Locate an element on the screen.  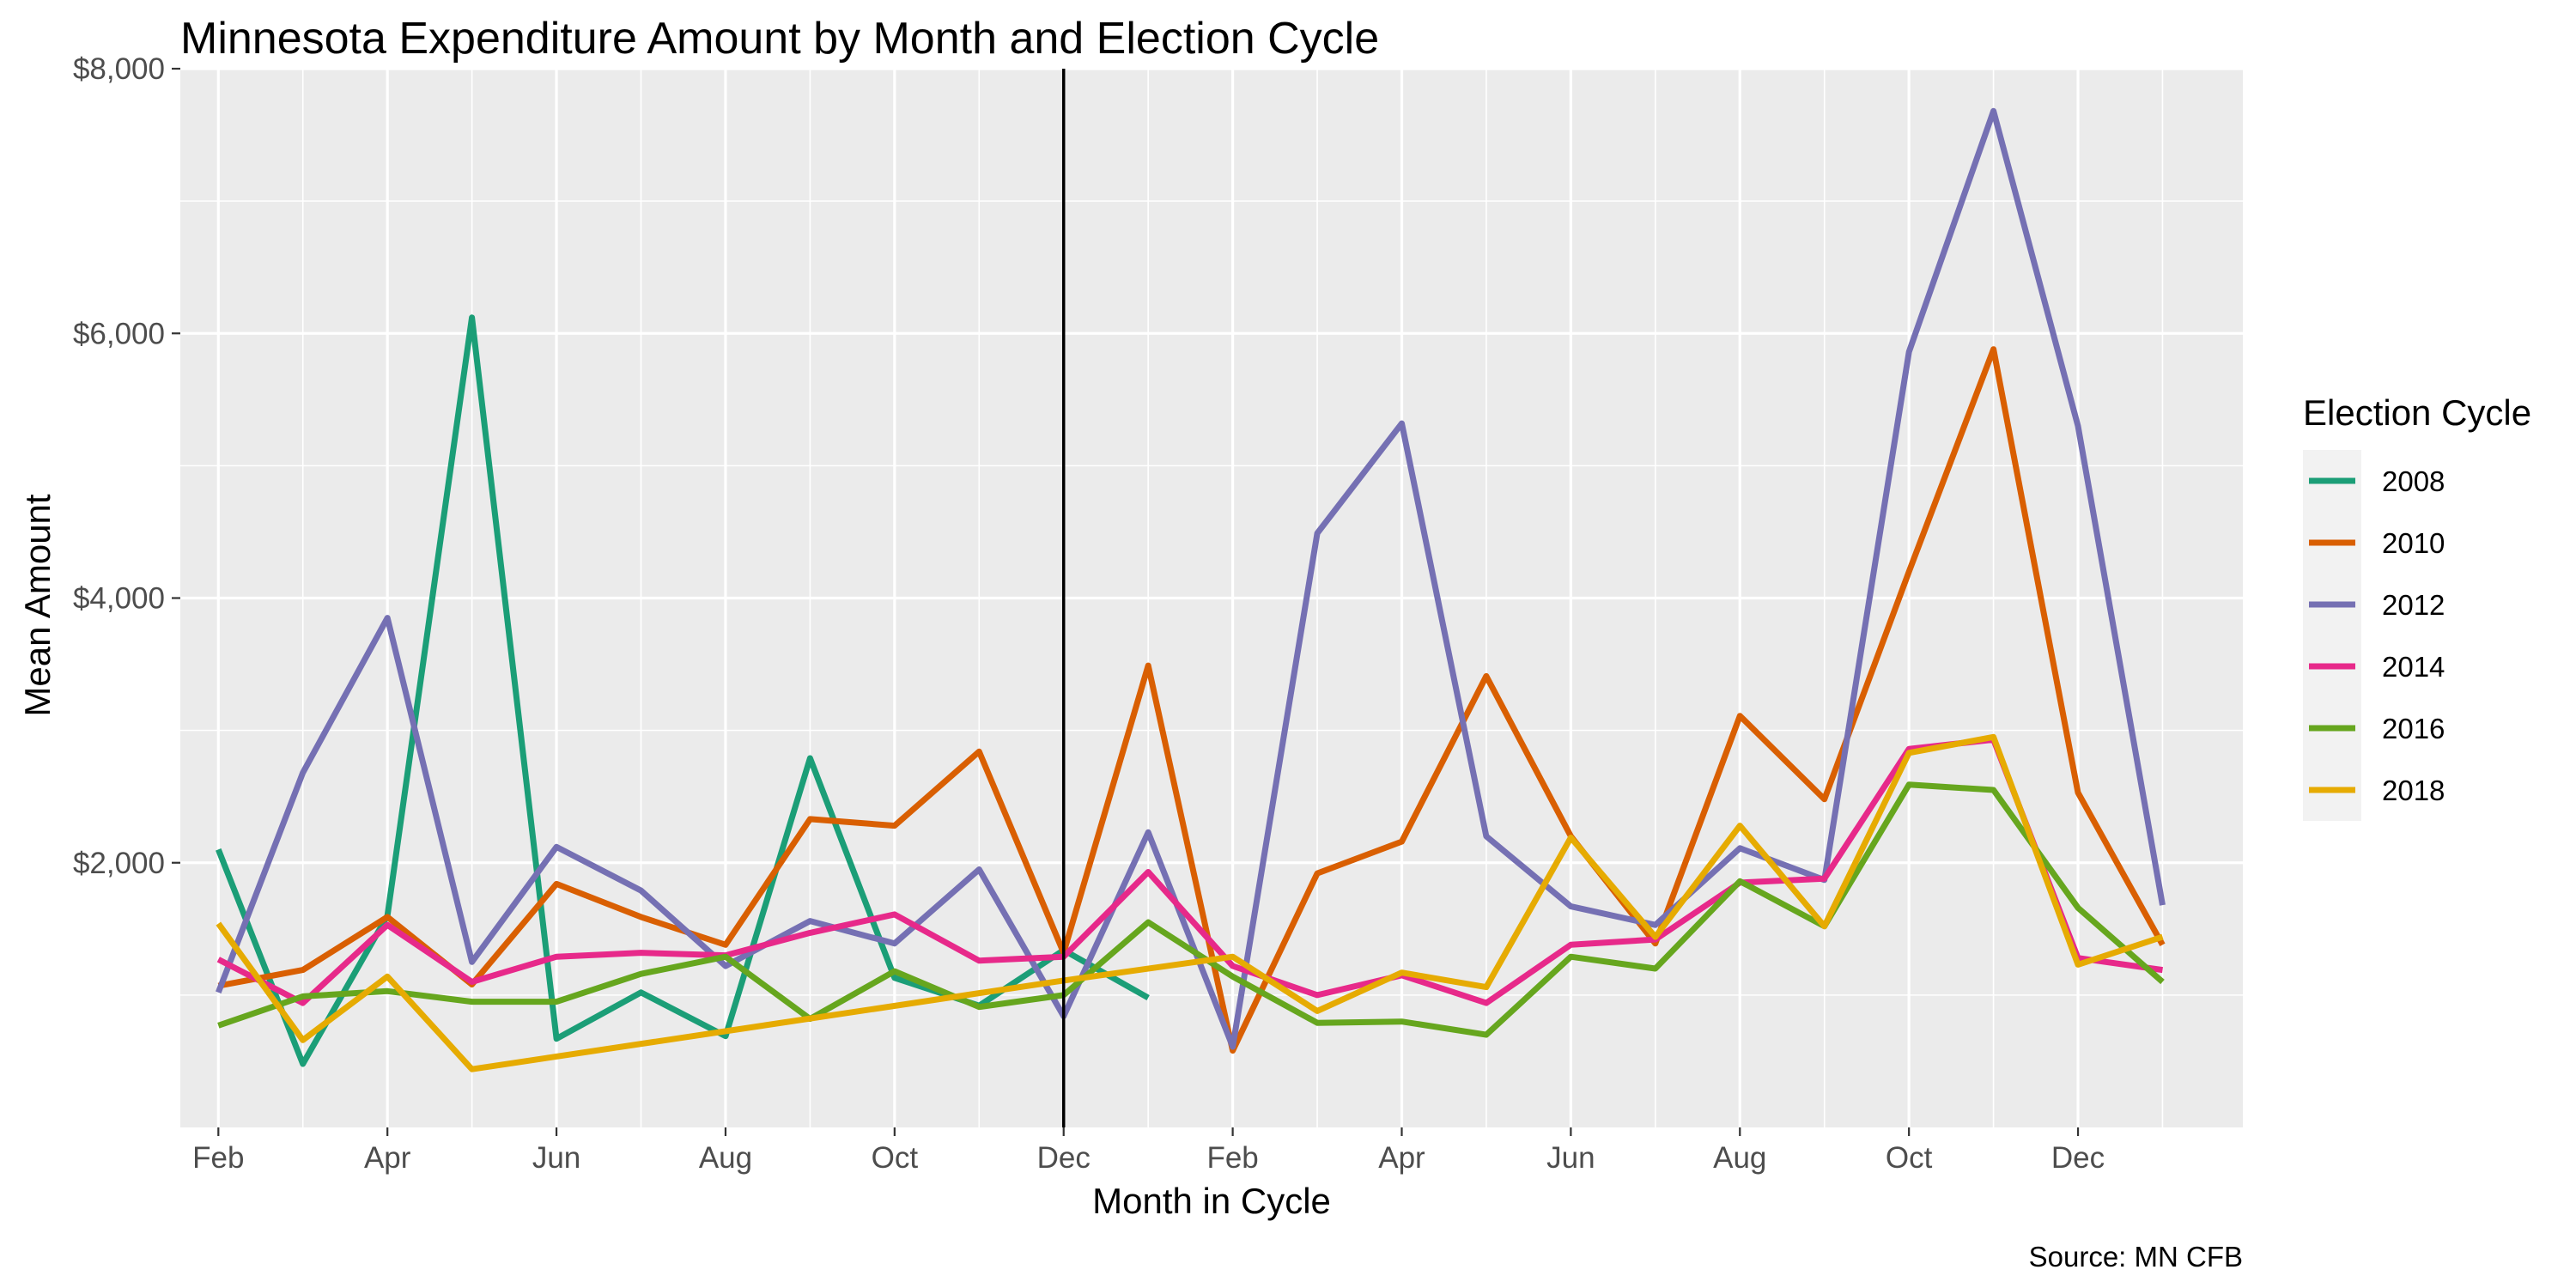
y-tick-label: $8,000 is located at coordinates (119, 69).